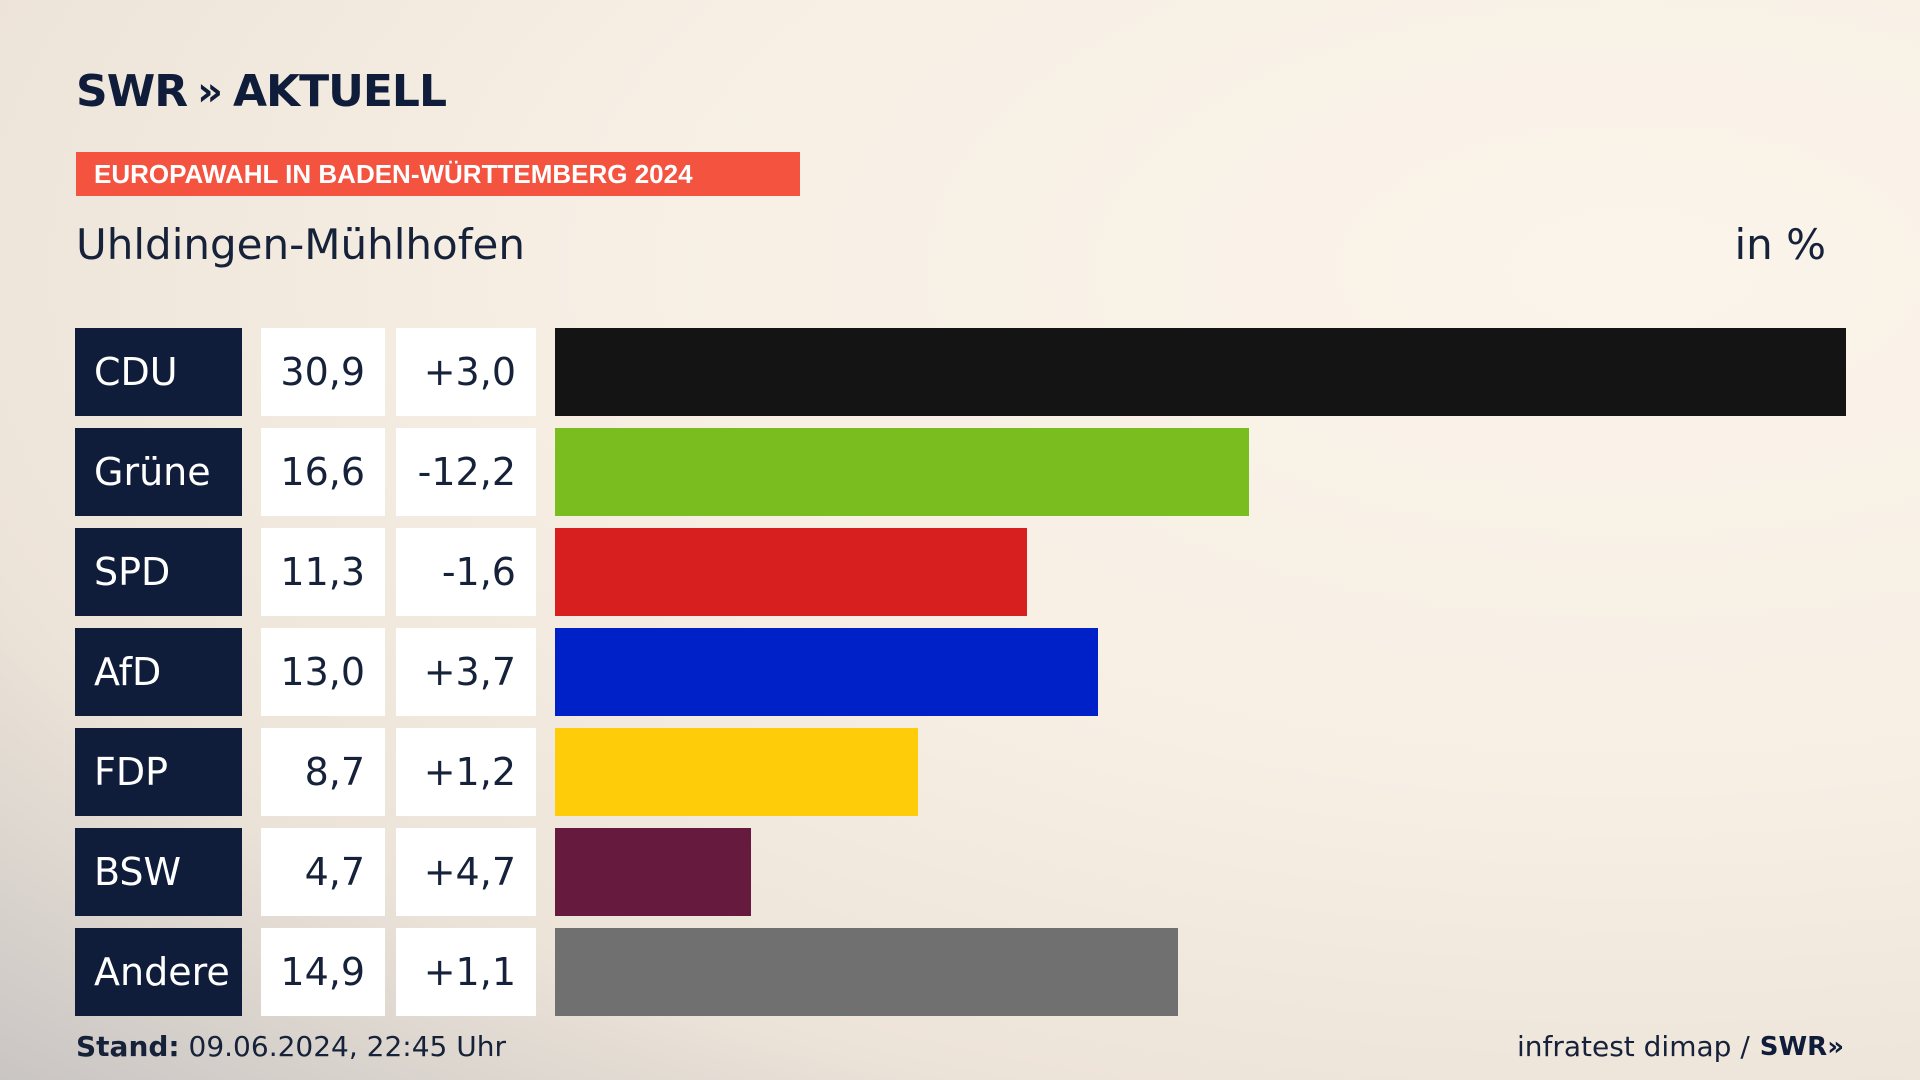 The width and height of the screenshot is (1920, 1080). I want to click on result-row: Andere 14,9 +1,1, so click(960, 972).